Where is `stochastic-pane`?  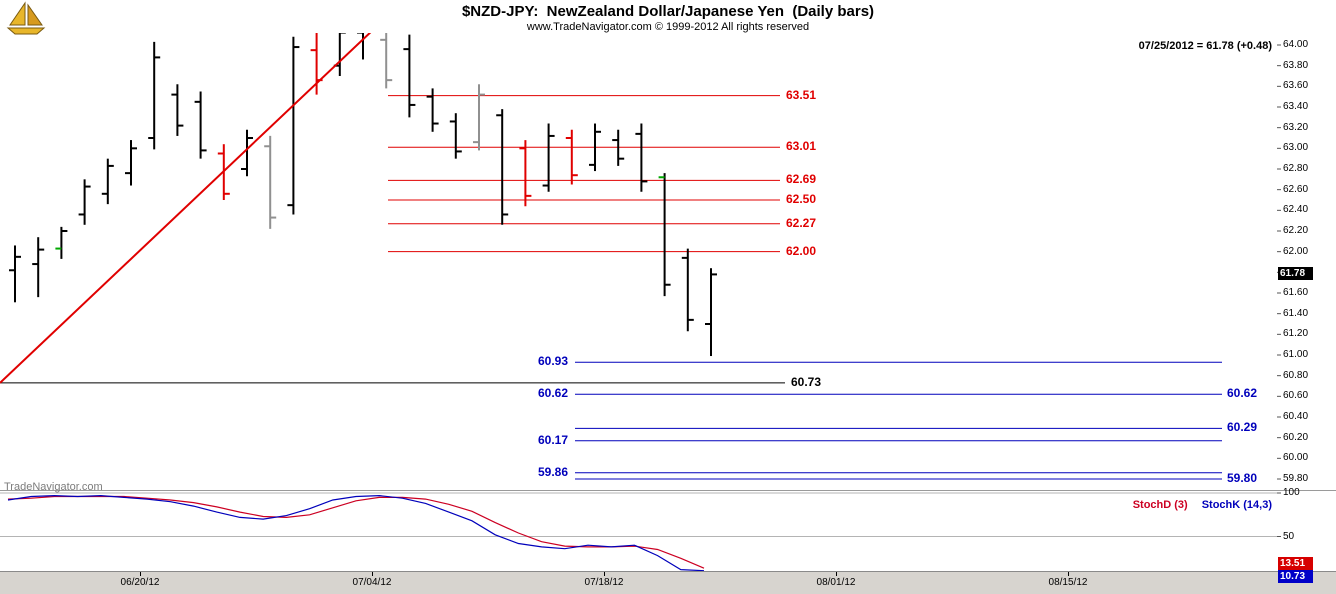
stochastic-pane is located at coordinates (356, 532).